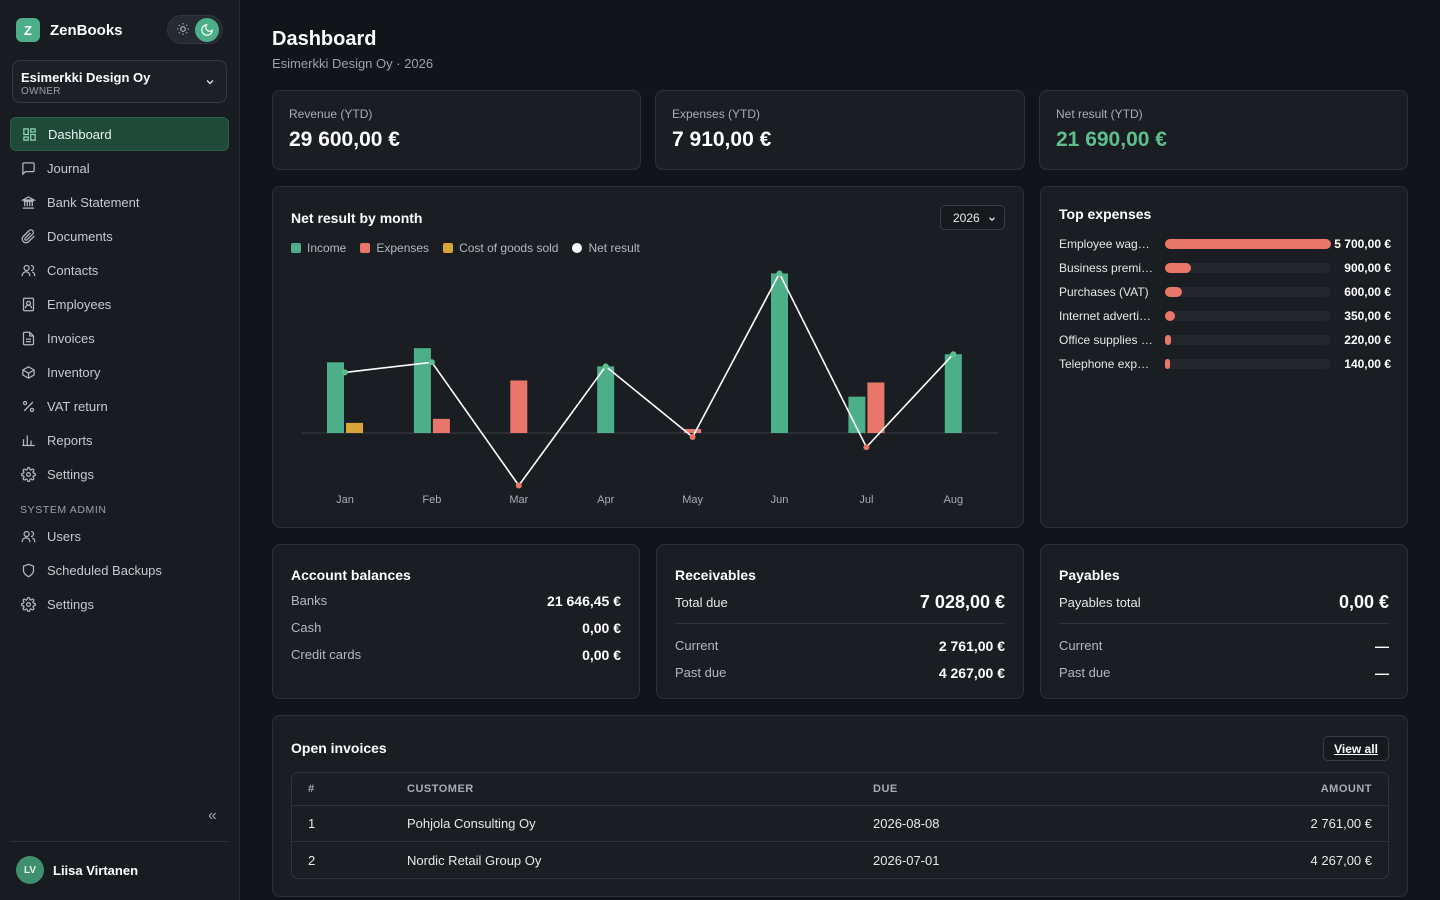 The height and width of the screenshot is (900, 1440). Describe the element at coordinates (1225, 340) in the screenshot. I see `top-expense-row: Office supplies … 220,00 €` at that location.